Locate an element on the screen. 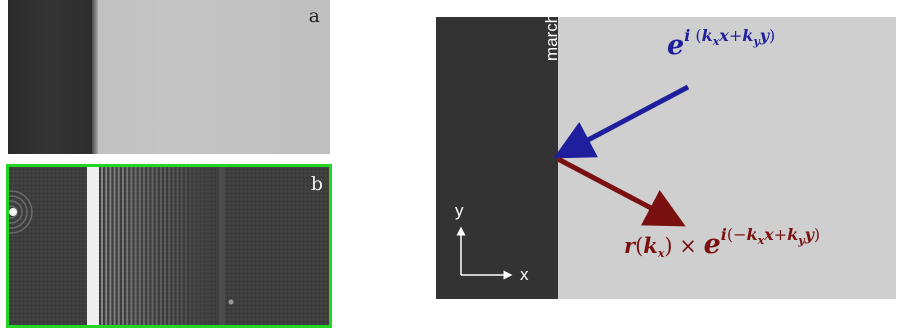 This screenshot has height=331, width=901. incident-wave-arrow is located at coordinates (621, 121).